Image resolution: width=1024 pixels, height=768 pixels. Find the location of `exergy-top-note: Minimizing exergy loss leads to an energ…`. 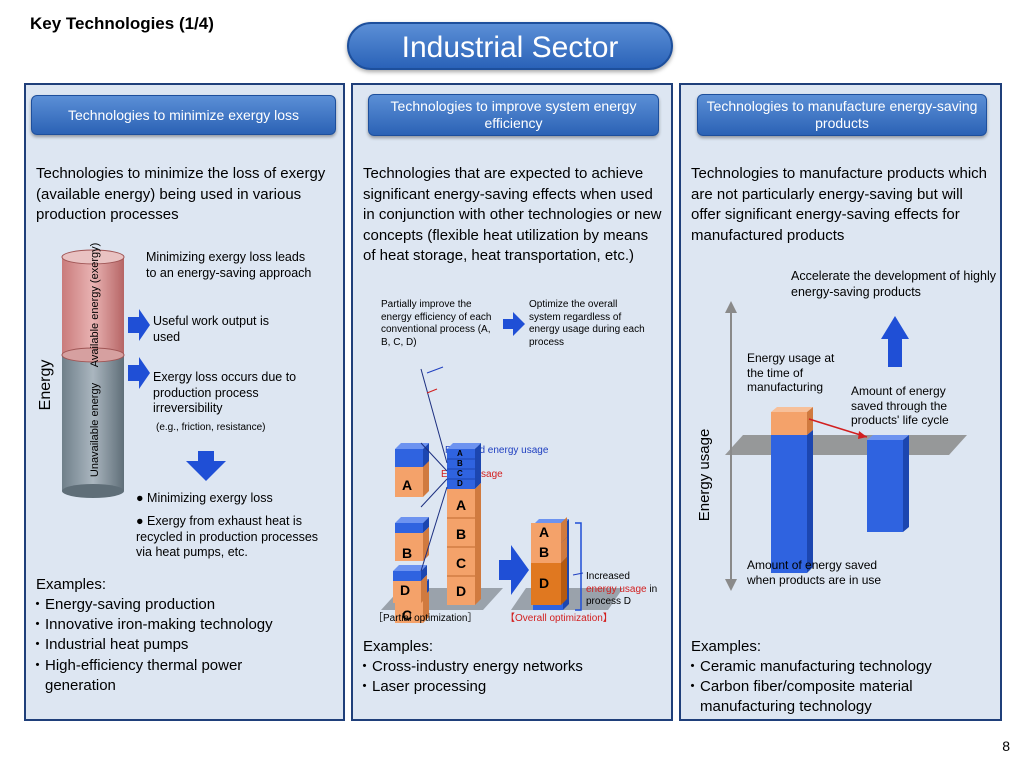

exergy-top-note: Minimizing exergy loss leads to an energ… is located at coordinates (229, 265).